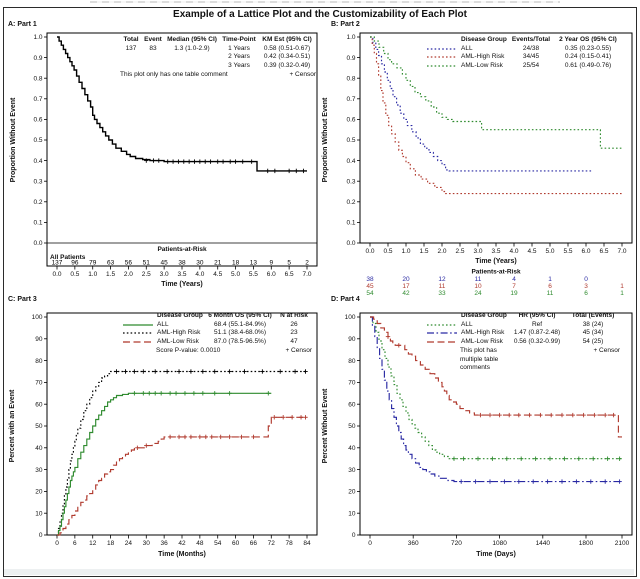  I want to click on legend-cell: 0.42 (0.34-0.51), so click(287, 56).